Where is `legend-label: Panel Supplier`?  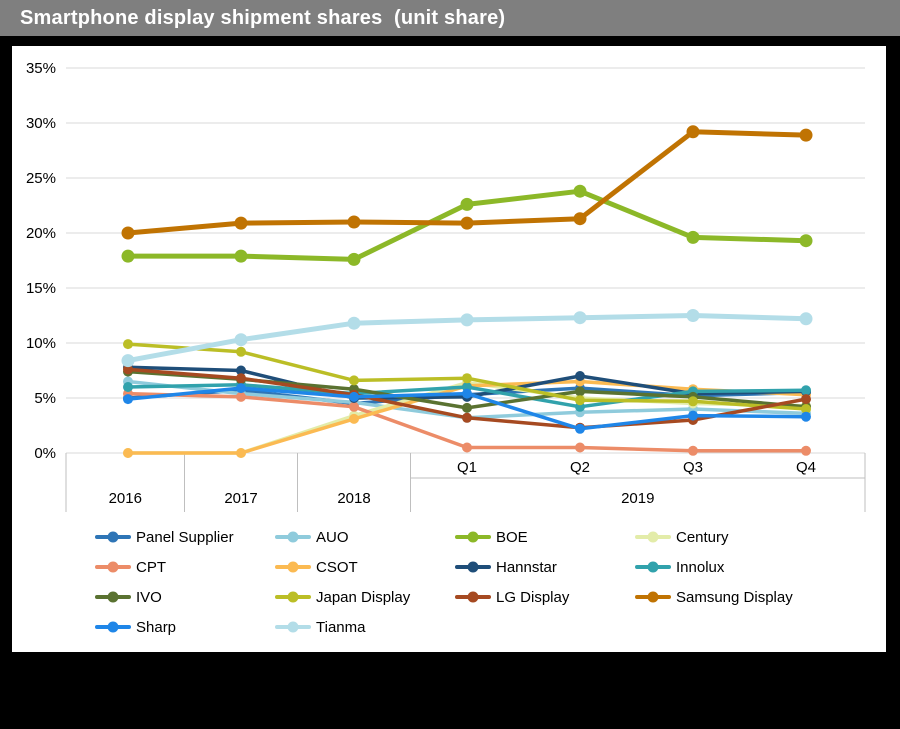 legend-label: Panel Supplier is located at coordinates (185, 537).